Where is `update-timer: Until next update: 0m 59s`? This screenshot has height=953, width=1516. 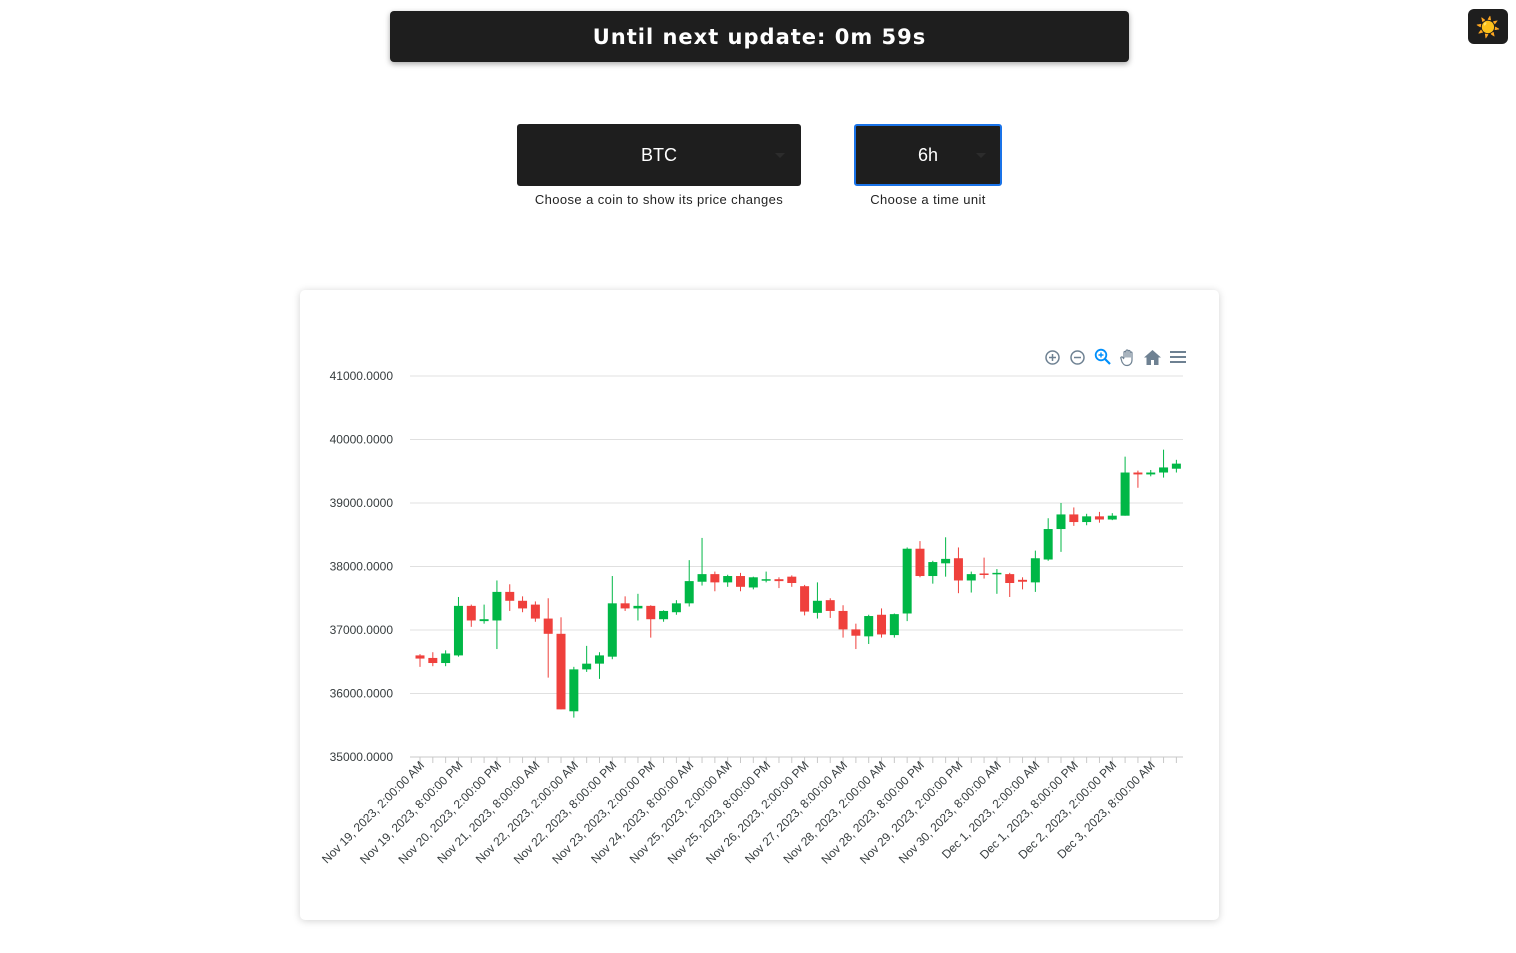 update-timer: Until next update: 0m 59s is located at coordinates (759, 36).